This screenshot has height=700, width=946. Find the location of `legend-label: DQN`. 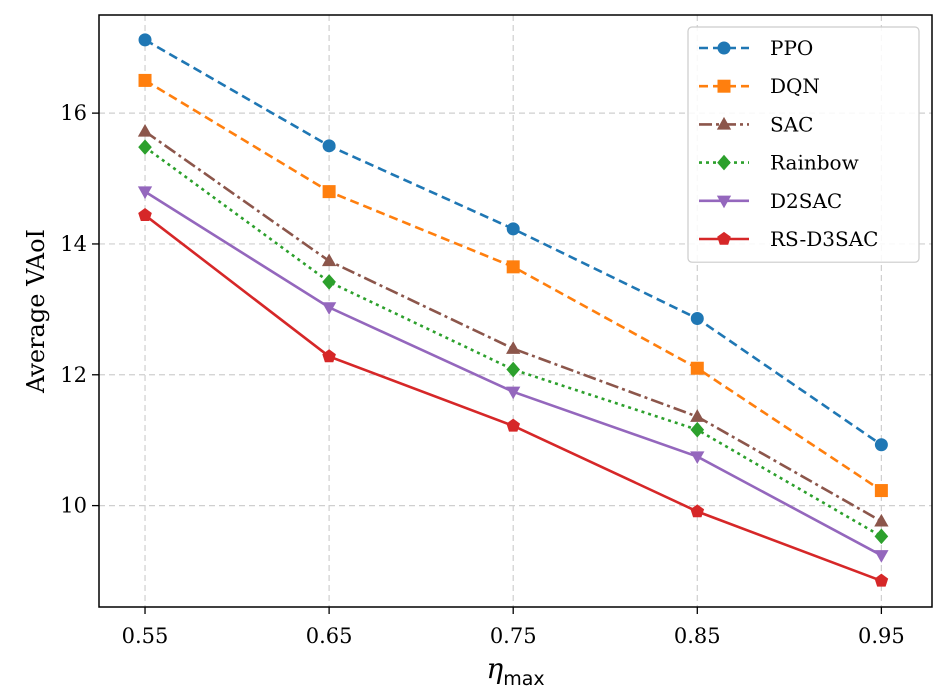

legend-label: DQN is located at coordinates (795, 86).